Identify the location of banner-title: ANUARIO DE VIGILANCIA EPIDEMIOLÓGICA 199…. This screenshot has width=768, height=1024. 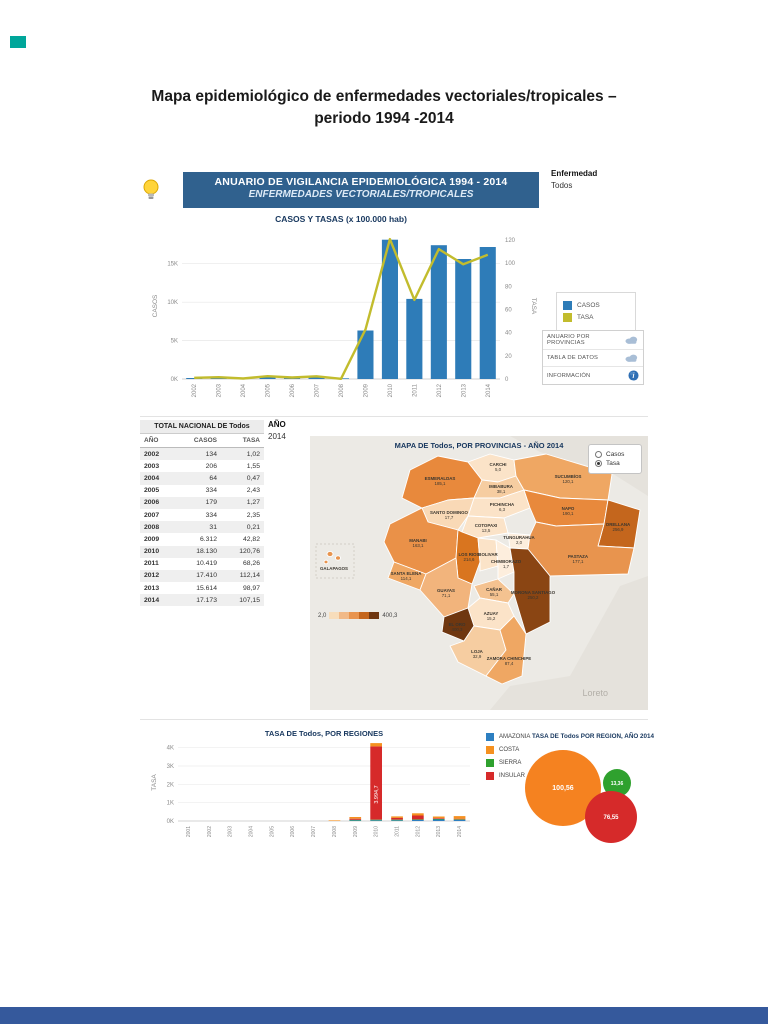
(361, 182).